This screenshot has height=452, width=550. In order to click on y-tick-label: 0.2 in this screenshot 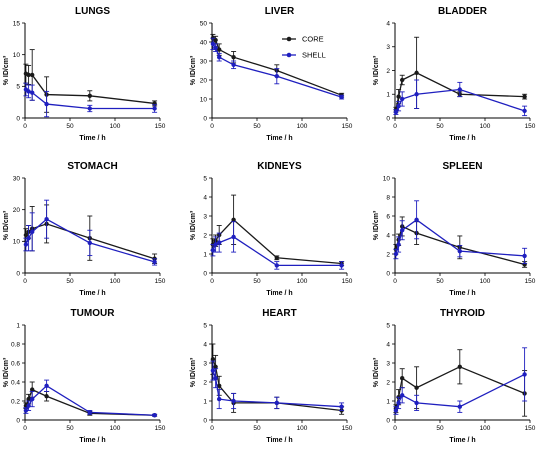, I will do `click(15, 401)`.